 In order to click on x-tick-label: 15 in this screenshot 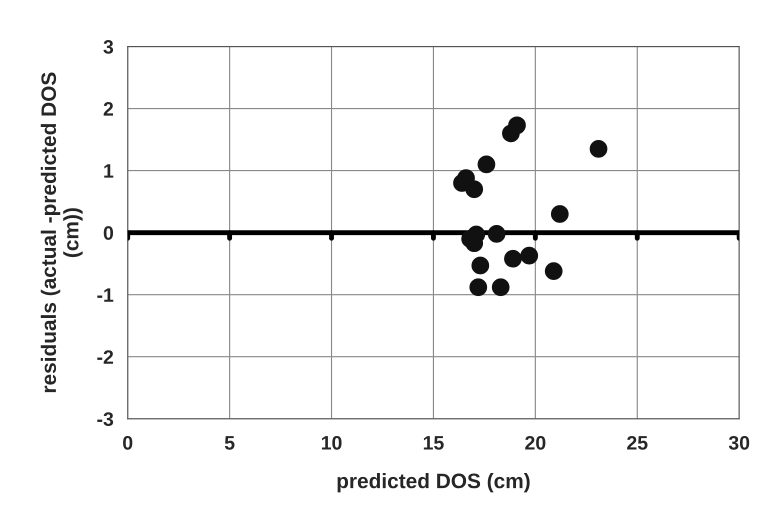, I will do `click(434, 443)`.